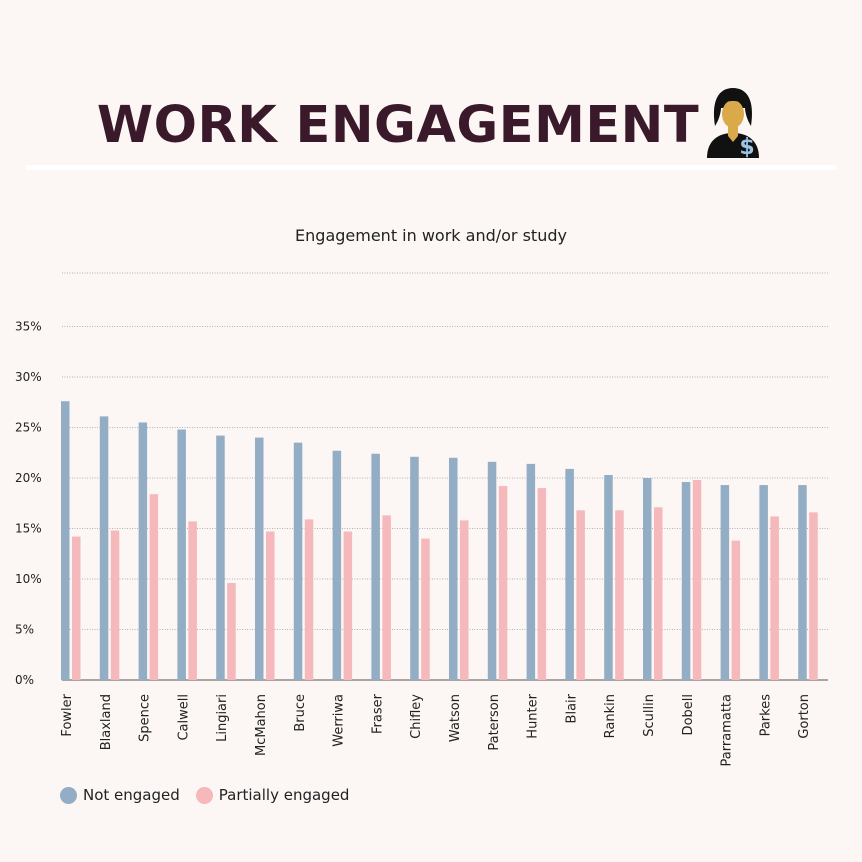  What do you see at coordinates (28, 428) in the screenshot?
I see `y-tick-label: 25%` at bounding box center [28, 428].